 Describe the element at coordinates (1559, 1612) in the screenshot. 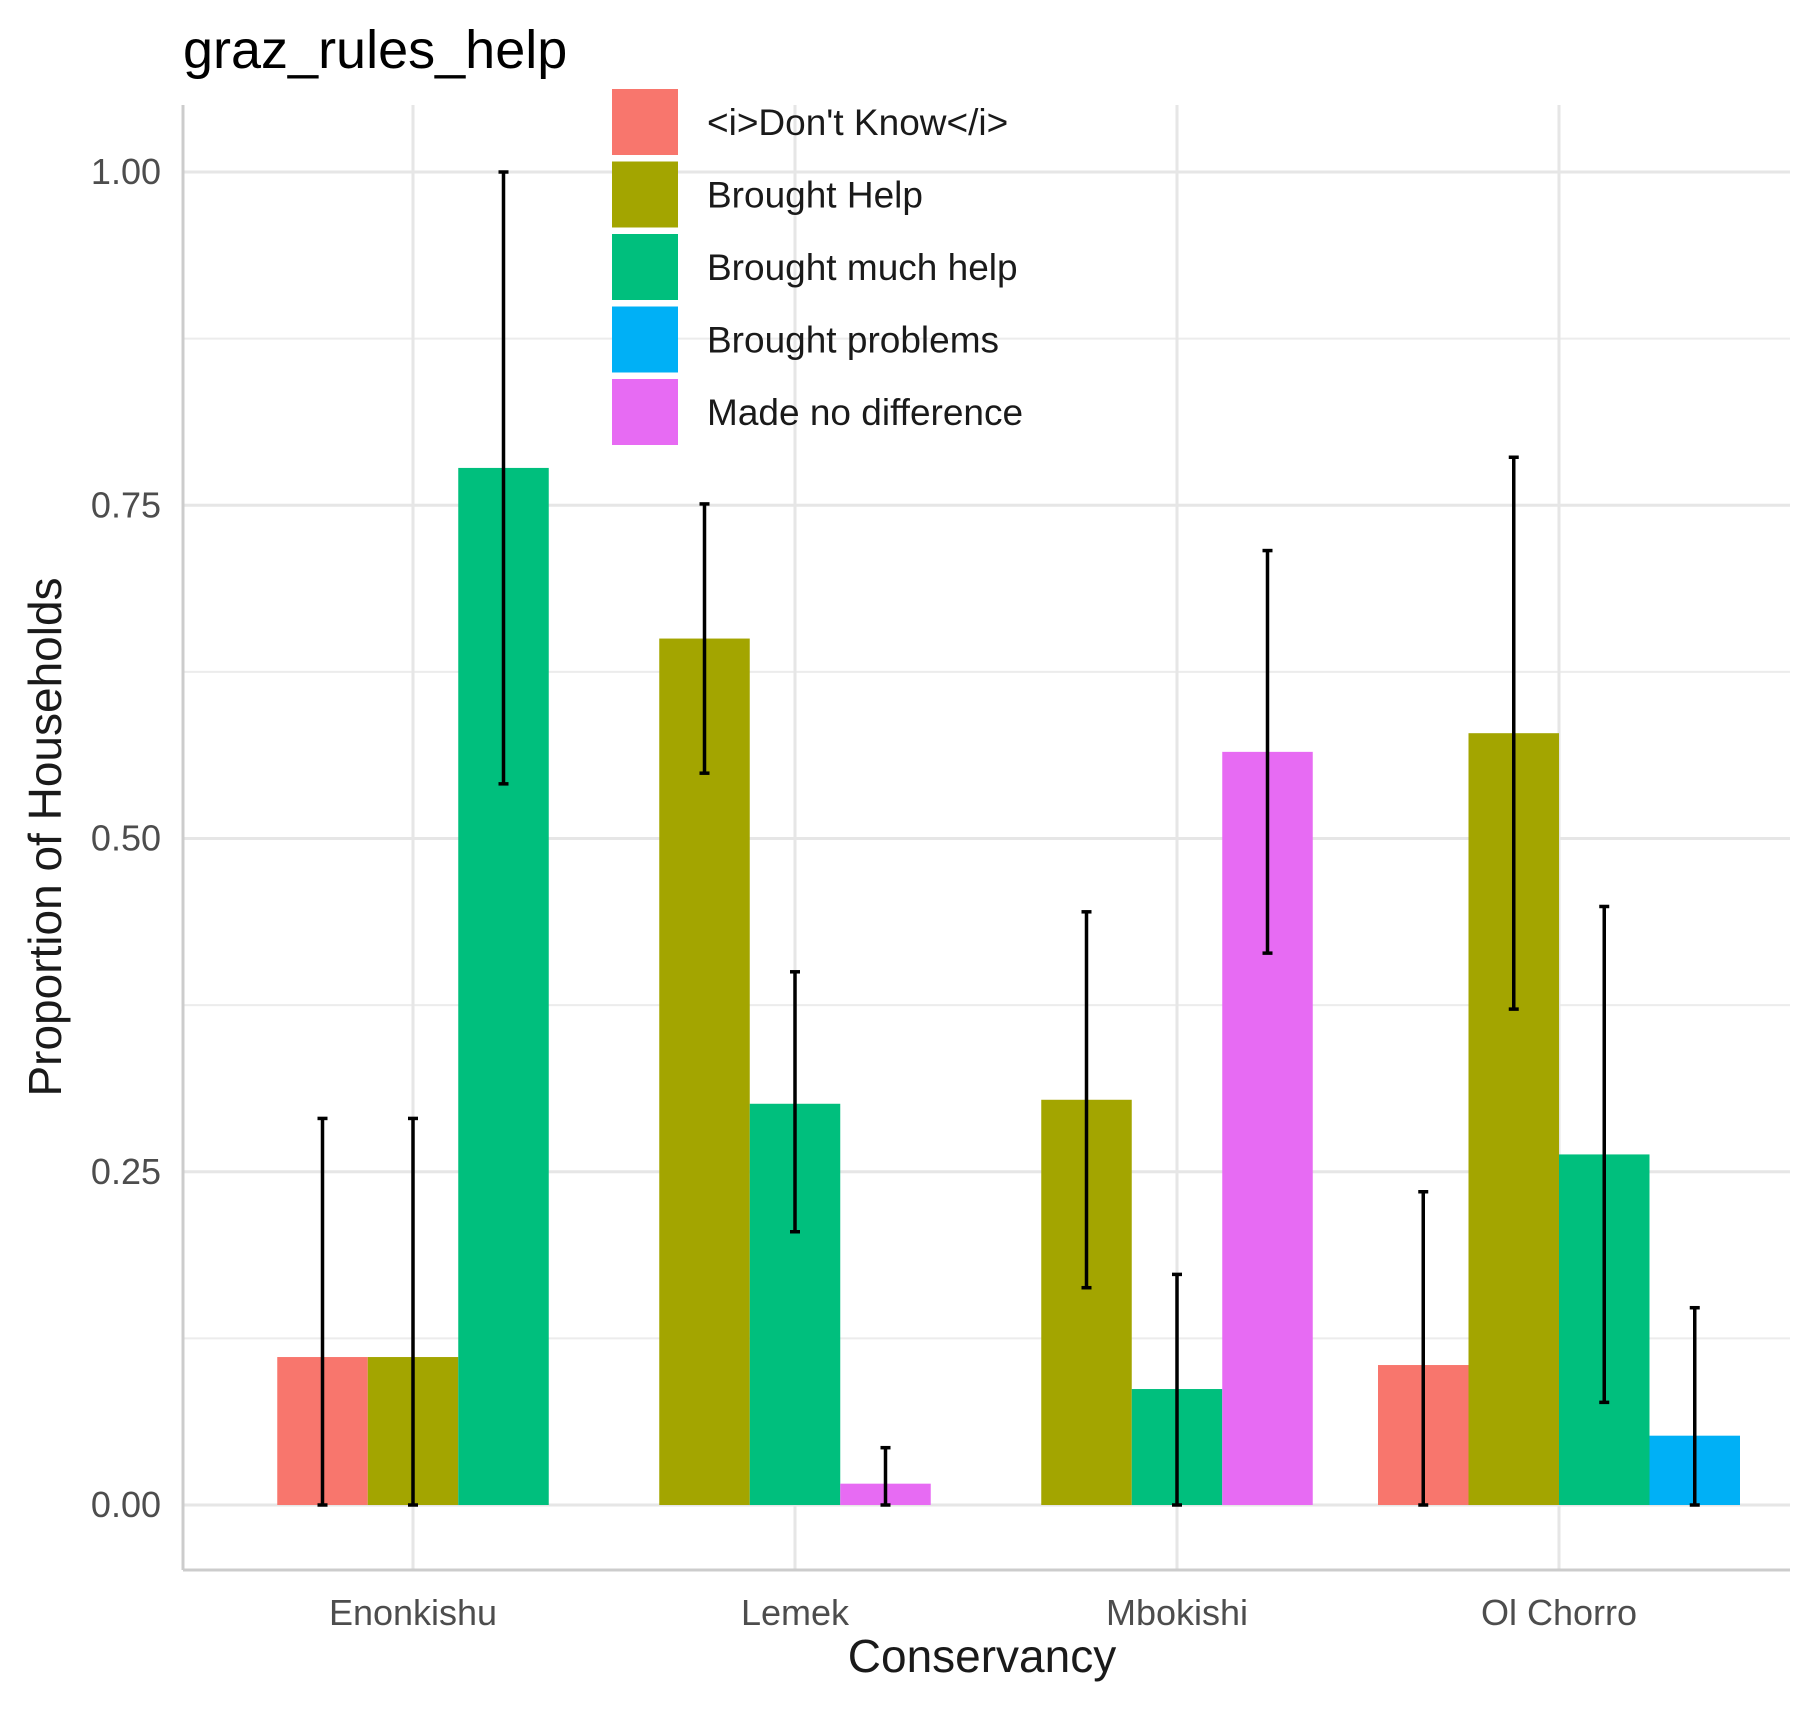

I see `x-tick-label: Ol Chorro` at that location.